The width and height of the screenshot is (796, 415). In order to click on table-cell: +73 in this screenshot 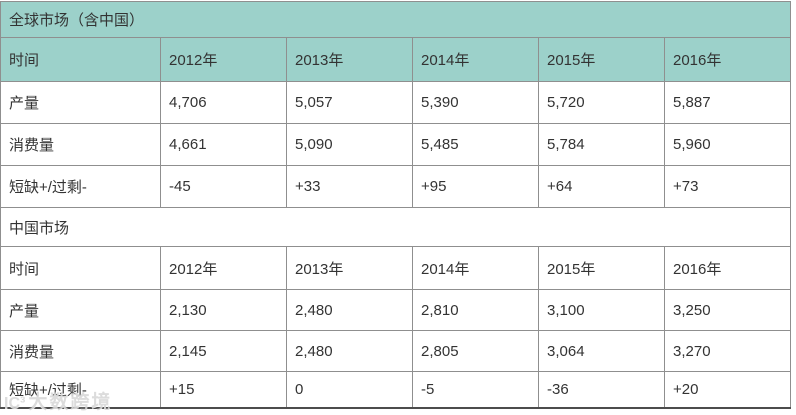, I will do `click(727, 186)`.